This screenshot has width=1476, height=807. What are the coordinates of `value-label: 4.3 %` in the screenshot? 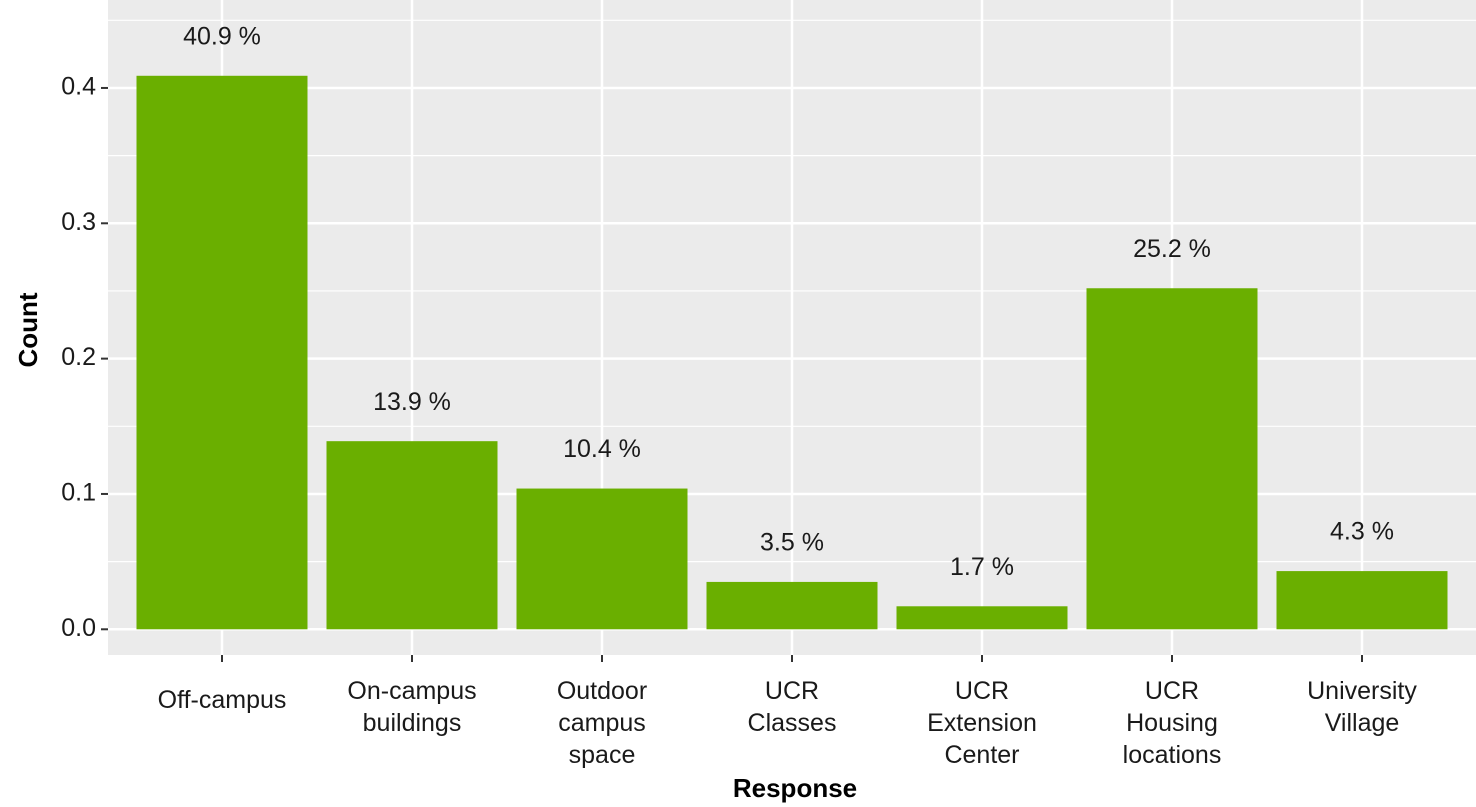 It's located at (1362, 532).